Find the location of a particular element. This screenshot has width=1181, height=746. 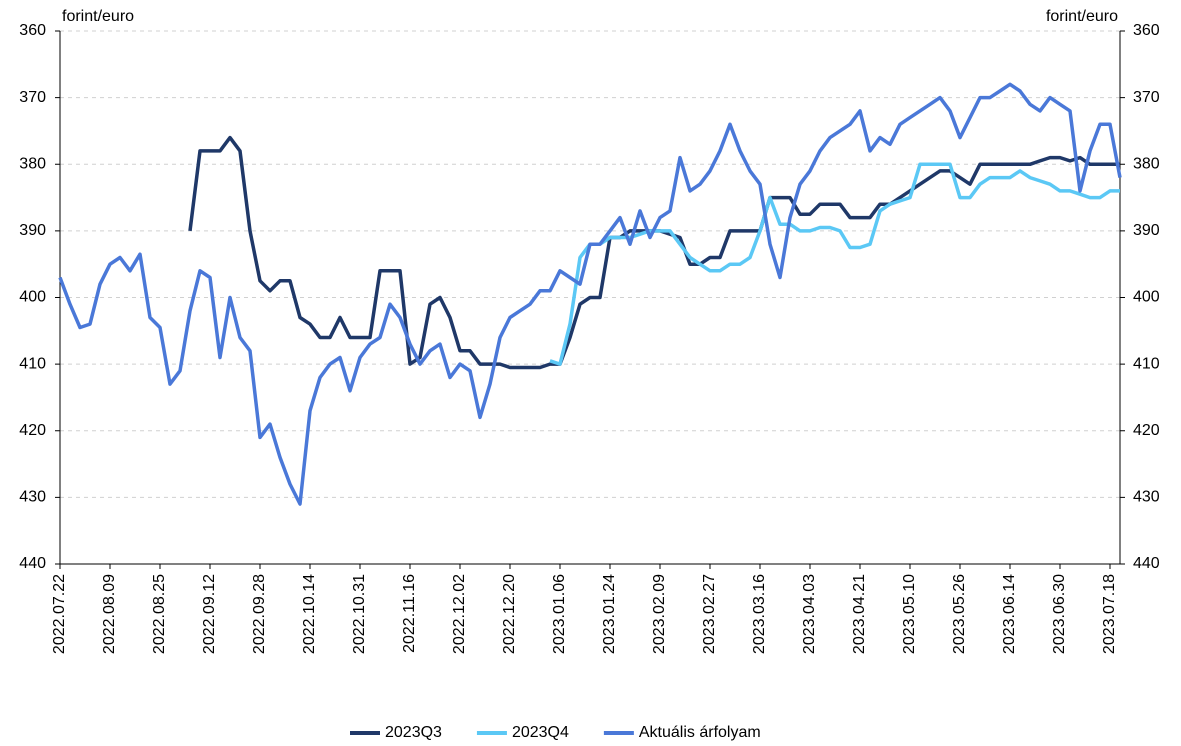

x-tick-label: 2023.02.09 is located at coordinates (659, 614).